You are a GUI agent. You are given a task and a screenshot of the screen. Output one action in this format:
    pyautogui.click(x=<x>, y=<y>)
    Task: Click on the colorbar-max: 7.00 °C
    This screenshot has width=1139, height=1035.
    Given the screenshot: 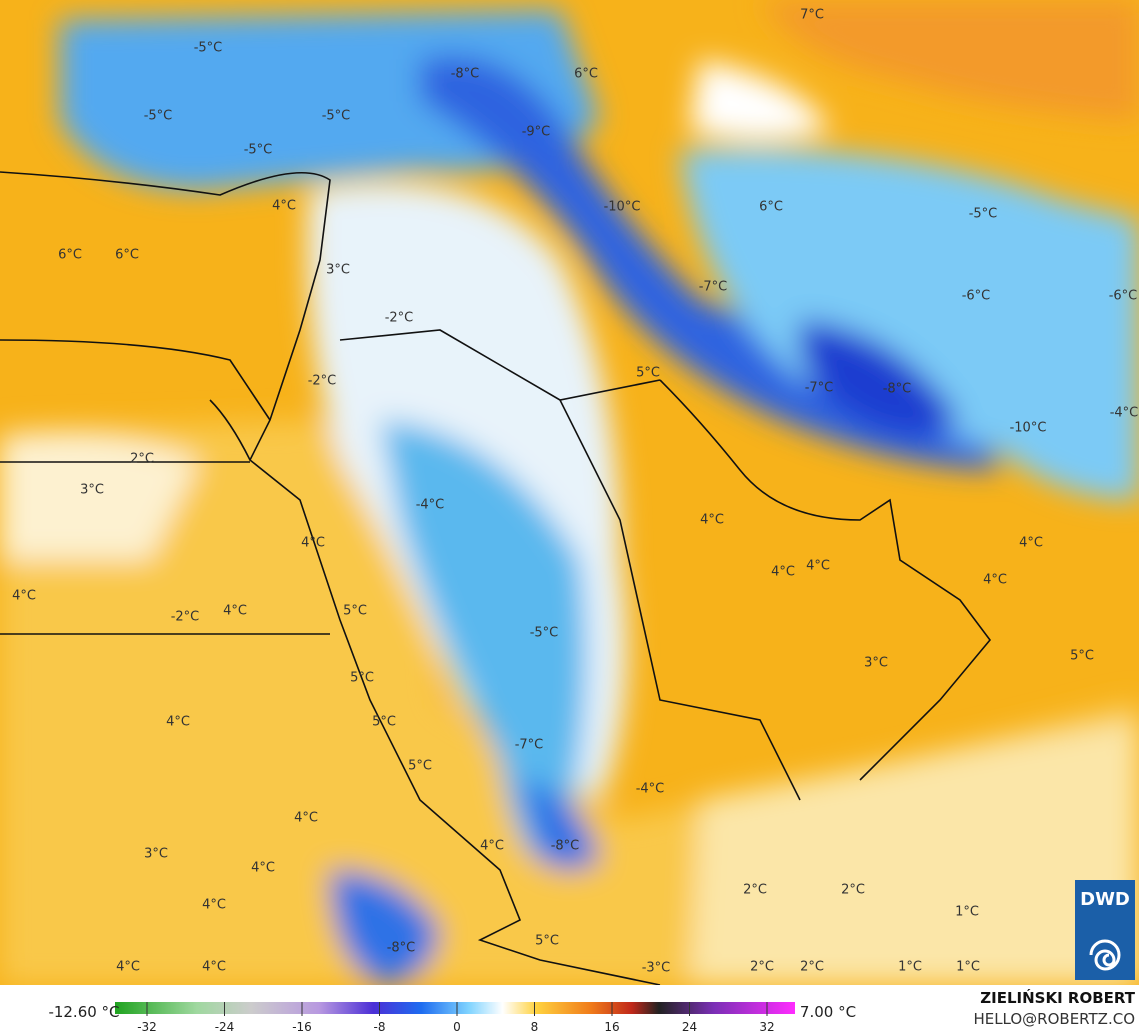 What is the action you would take?
    pyautogui.click(x=828, y=1012)
    